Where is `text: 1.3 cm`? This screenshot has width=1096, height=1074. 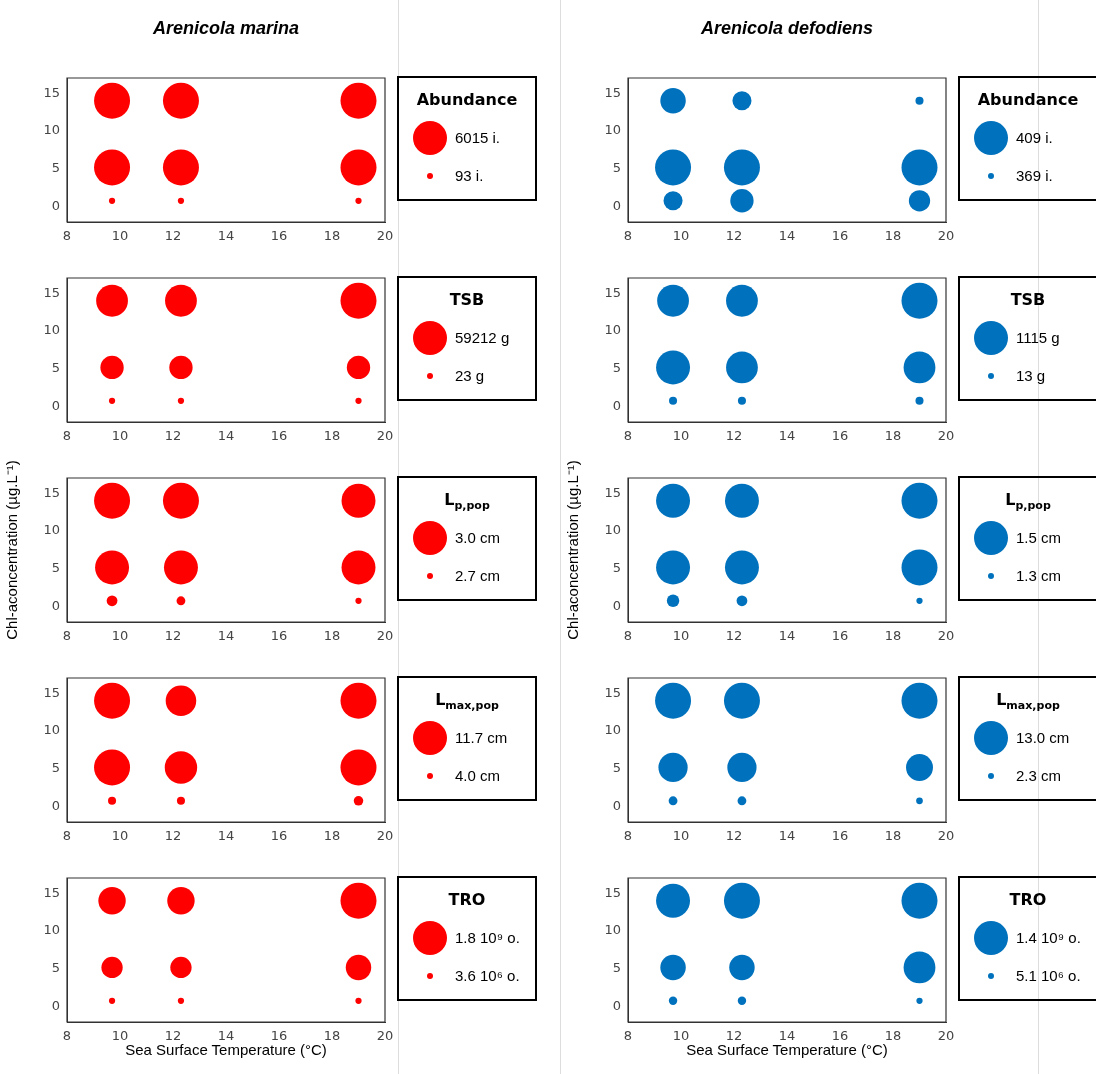
text: 1.3 cm is located at coordinates (1039, 576).